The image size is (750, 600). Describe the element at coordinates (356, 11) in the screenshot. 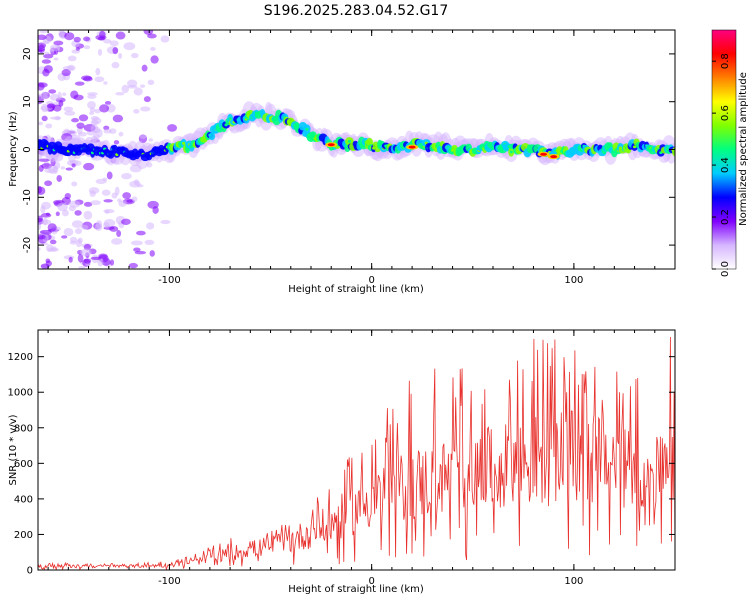

I see `figure-title: S196.2025.283.04.52.G17` at that location.